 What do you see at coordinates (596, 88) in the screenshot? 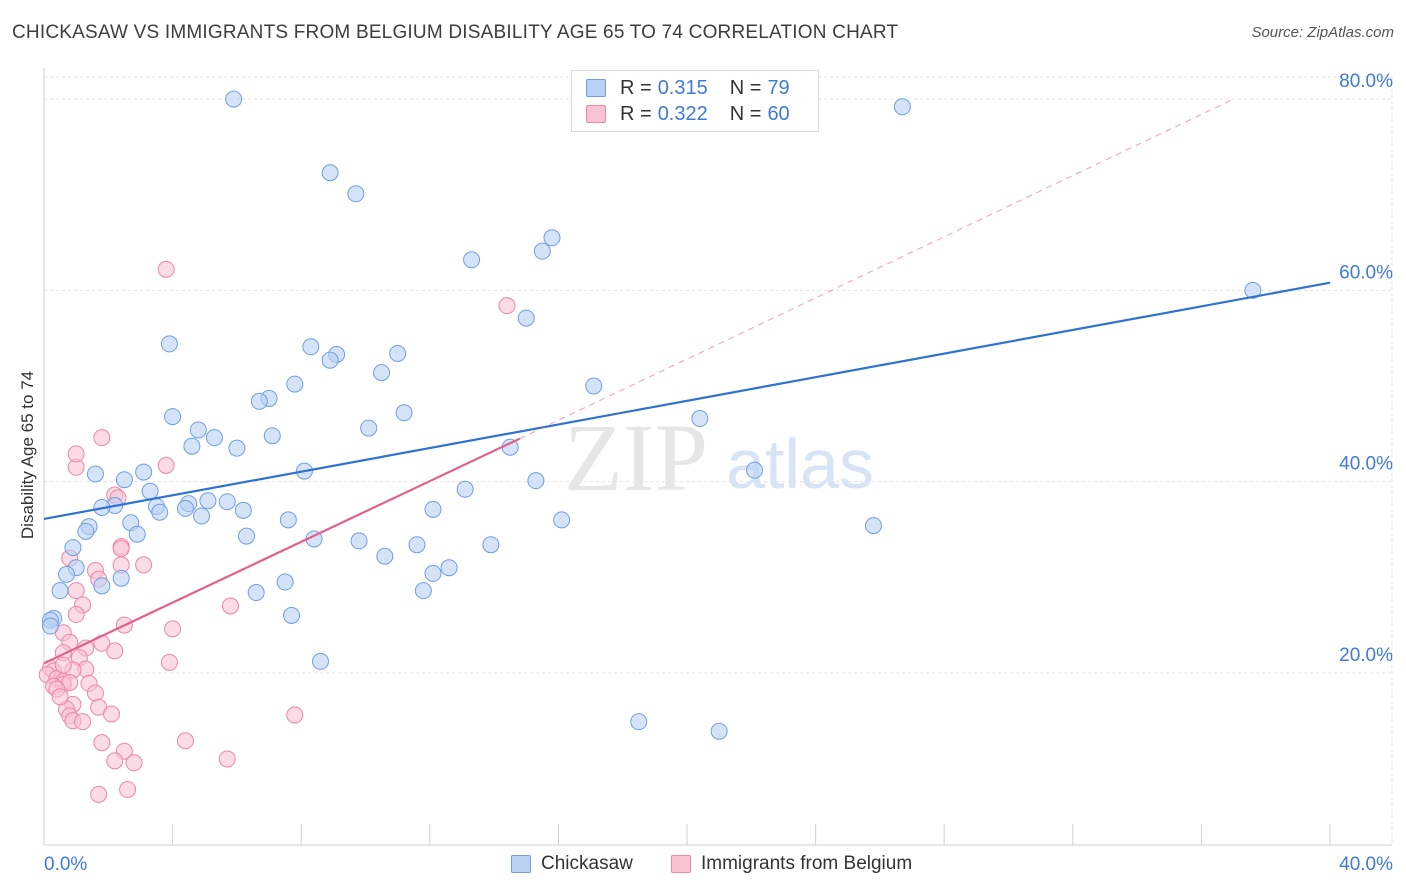
I see `legend-swatch-blue` at bounding box center [596, 88].